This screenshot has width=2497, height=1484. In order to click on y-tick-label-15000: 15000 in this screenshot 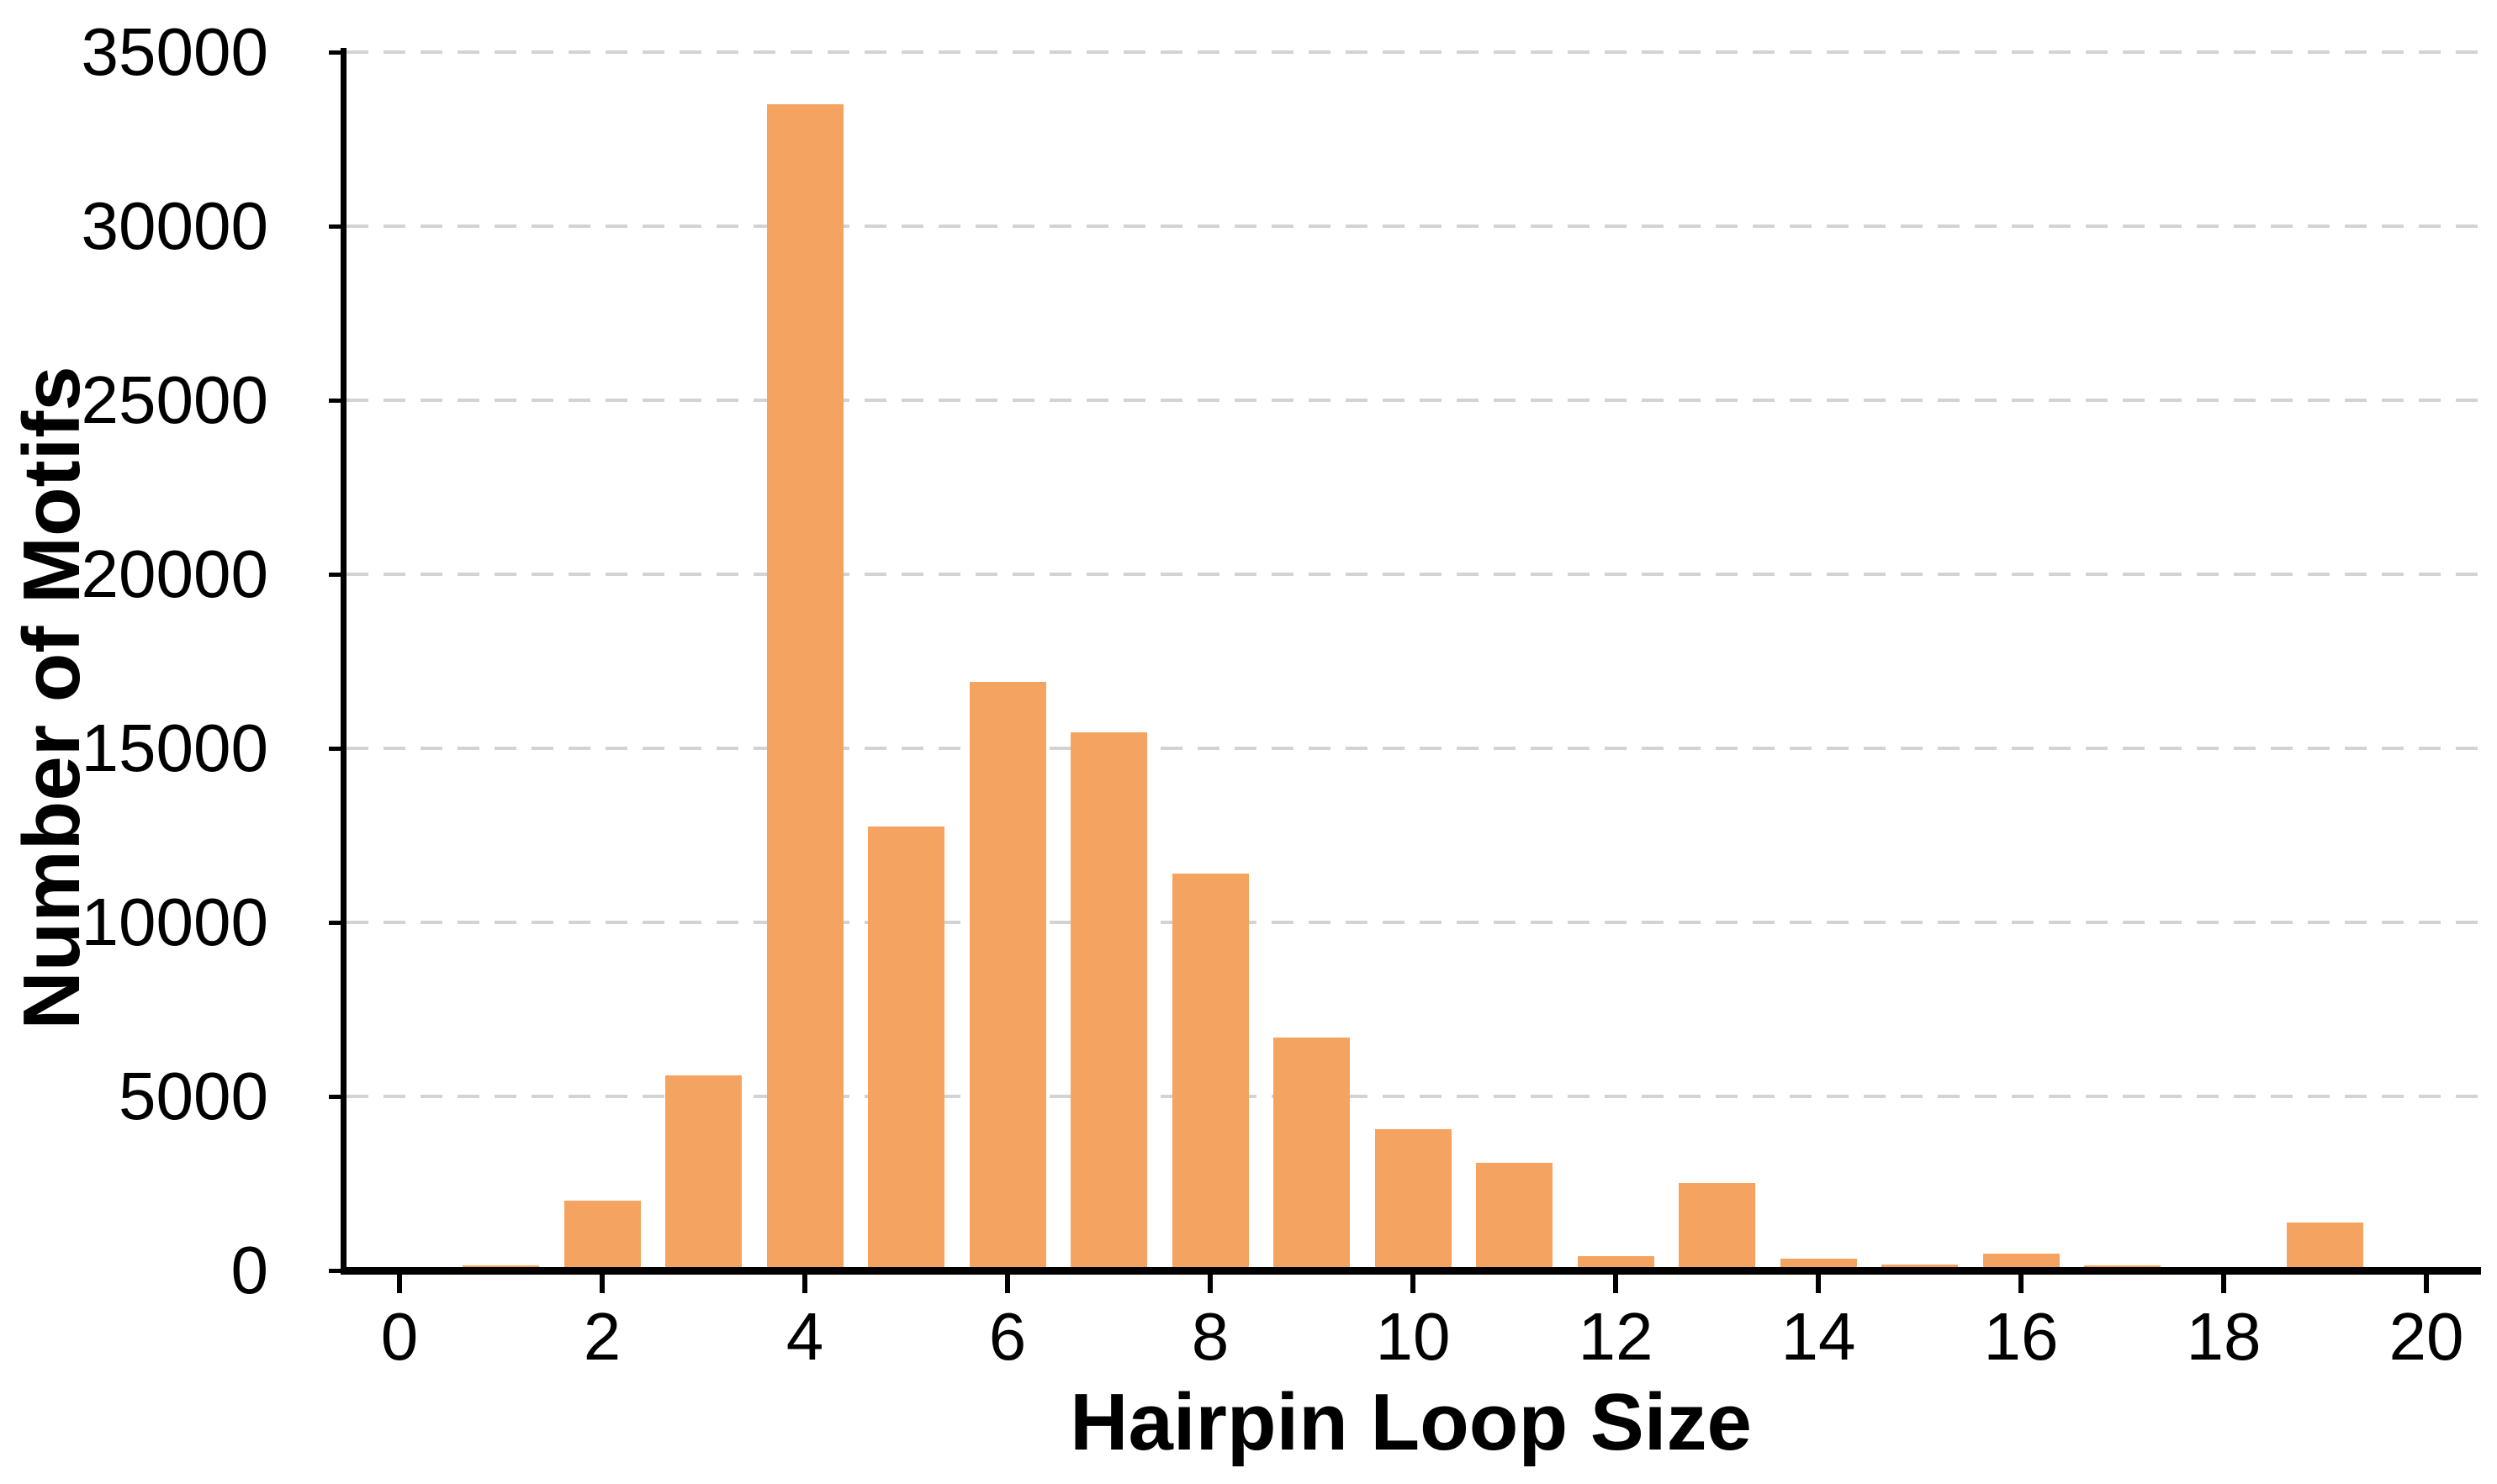, I will do `click(174, 747)`.